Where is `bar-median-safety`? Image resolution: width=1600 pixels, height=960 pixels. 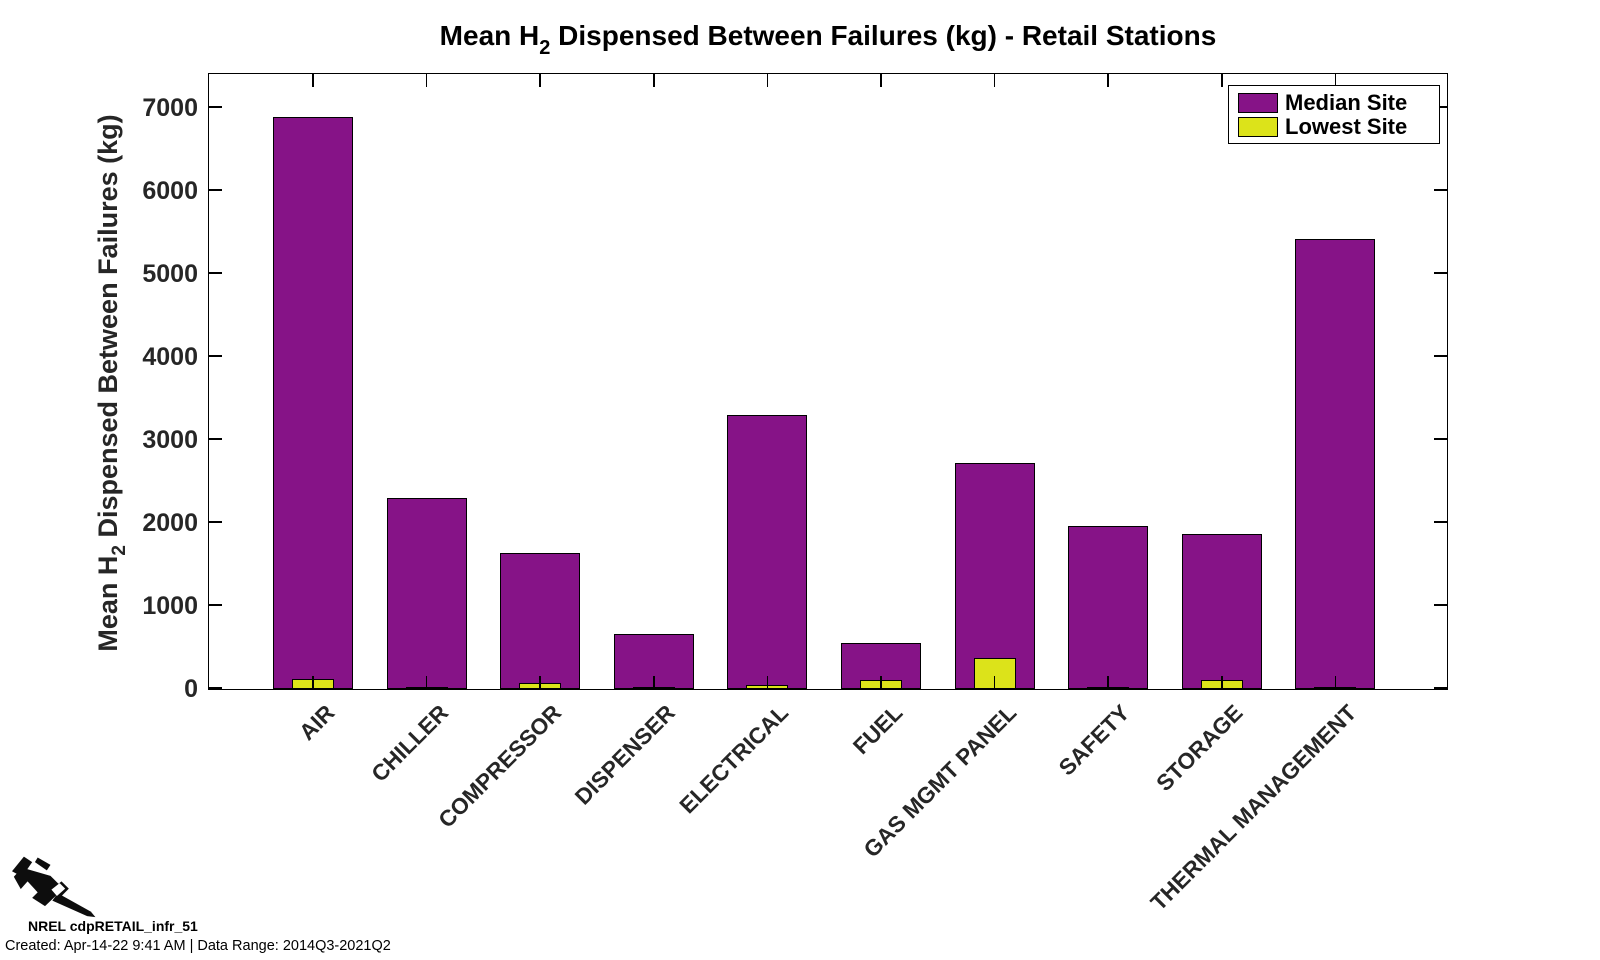 bar-median-safety is located at coordinates (1108, 607).